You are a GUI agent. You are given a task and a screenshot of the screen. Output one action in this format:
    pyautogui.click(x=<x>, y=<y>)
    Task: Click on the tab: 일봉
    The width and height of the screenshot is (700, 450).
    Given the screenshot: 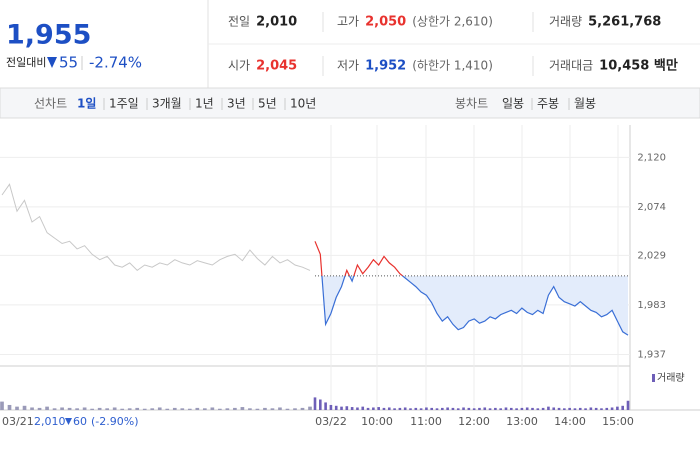 What is the action you would take?
    pyautogui.click(x=513, y=104)
    